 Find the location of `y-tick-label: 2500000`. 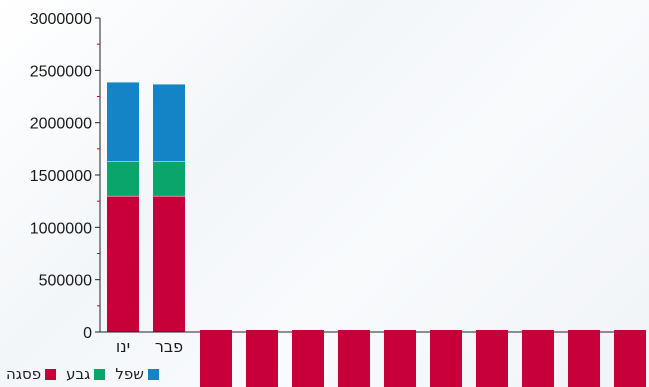

y-tick-label: 2500000 is located at coordinates (61, 71).